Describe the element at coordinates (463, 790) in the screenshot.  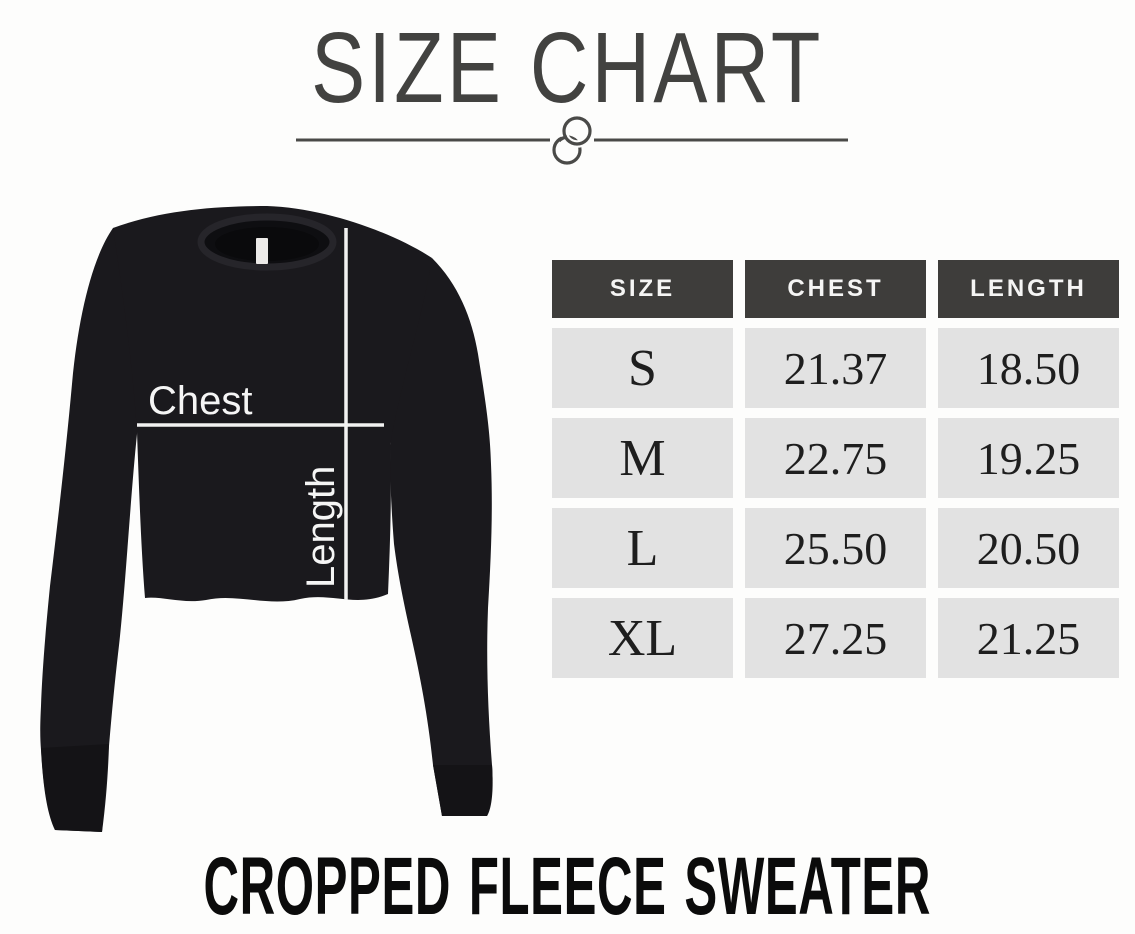
I see `sweater-right-cuff` at that location.